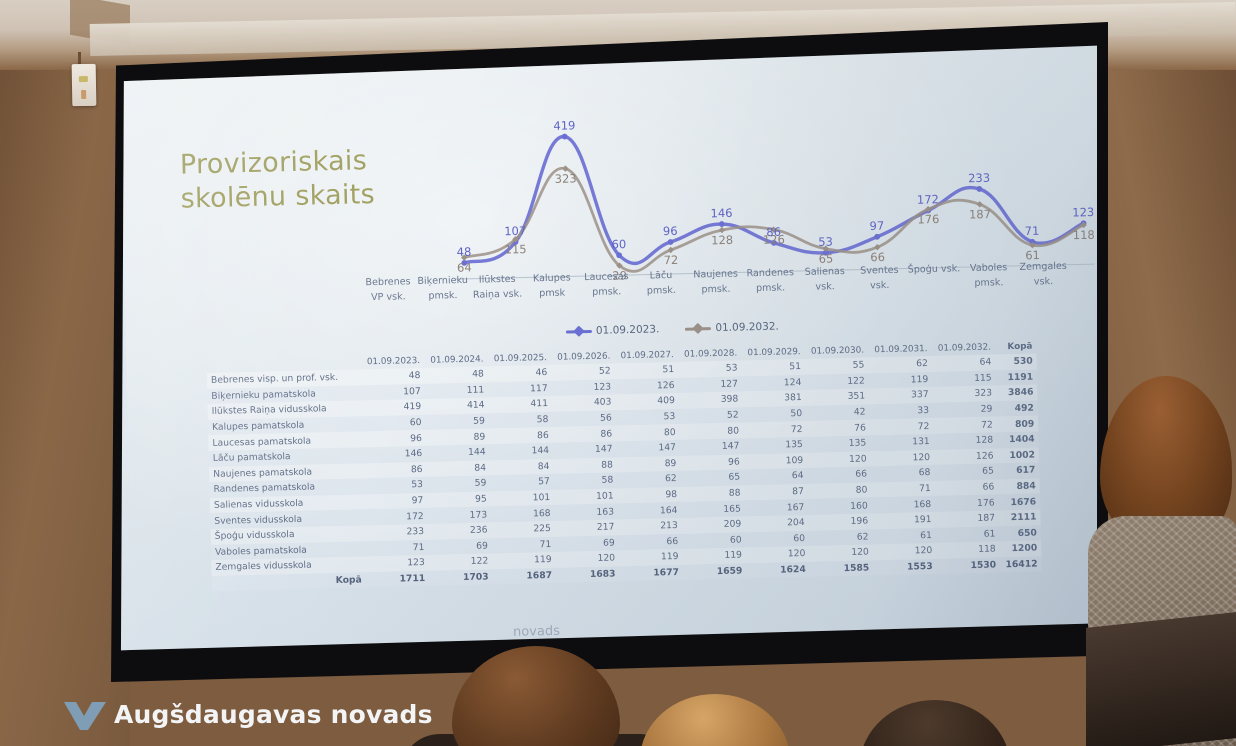 The width and height of the screenshot is (1236, 746). I want to click on table-cell: 96, so click(733, 462).